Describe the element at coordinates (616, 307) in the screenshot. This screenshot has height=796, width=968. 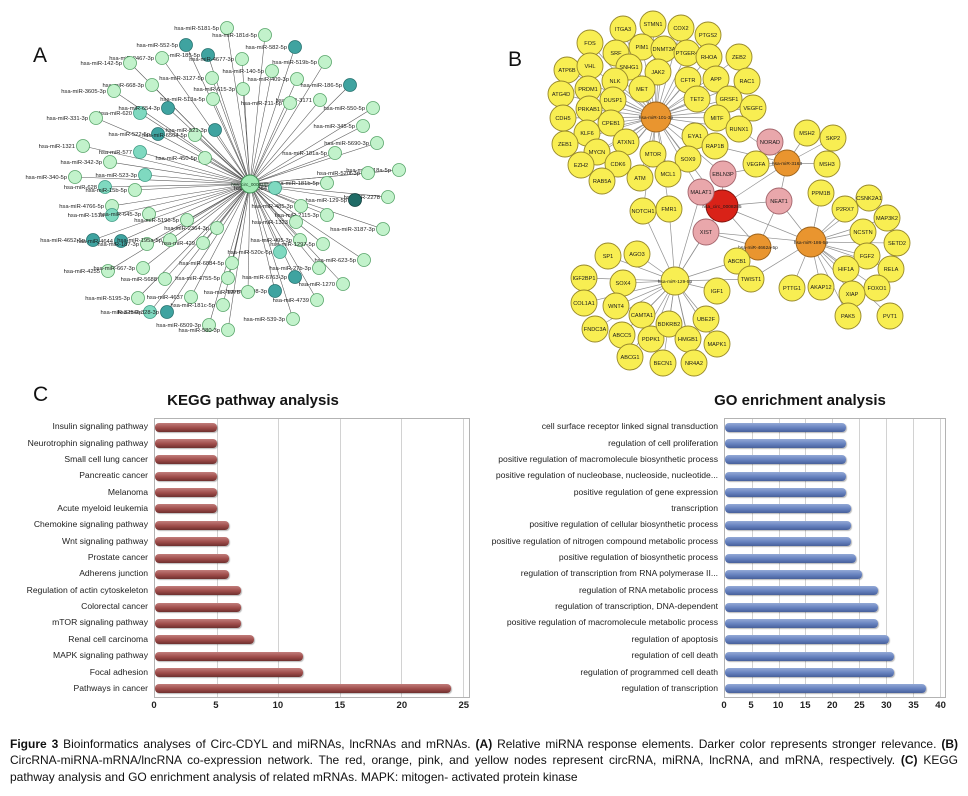
I see `gene-node-label: WNT4` at that location.